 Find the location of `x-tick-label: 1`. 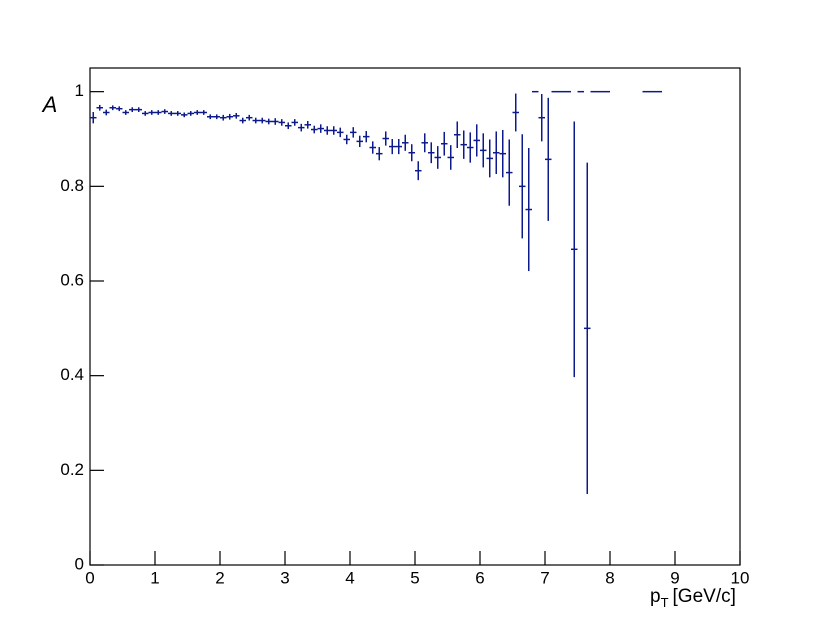

x-tick-label: 1 is located at coordinates (154, 577).